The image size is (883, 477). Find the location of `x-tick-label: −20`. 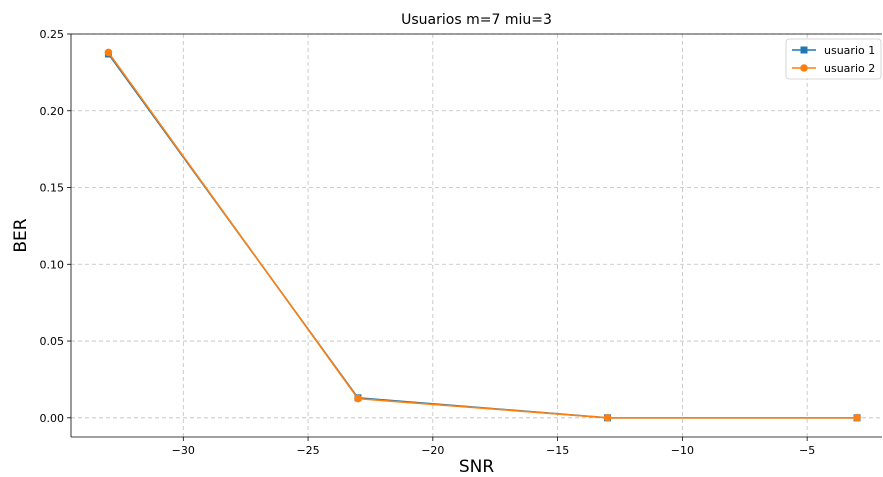

x-tick-label: −20 is located at coordinates (432, 450).